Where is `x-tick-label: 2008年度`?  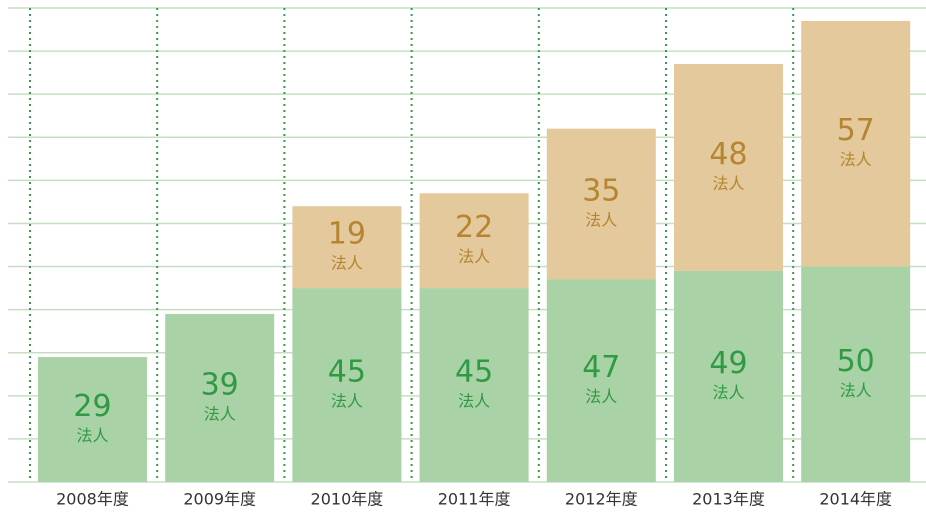 x-tick-label: 2008年度 is located at coordinates (92, 499).